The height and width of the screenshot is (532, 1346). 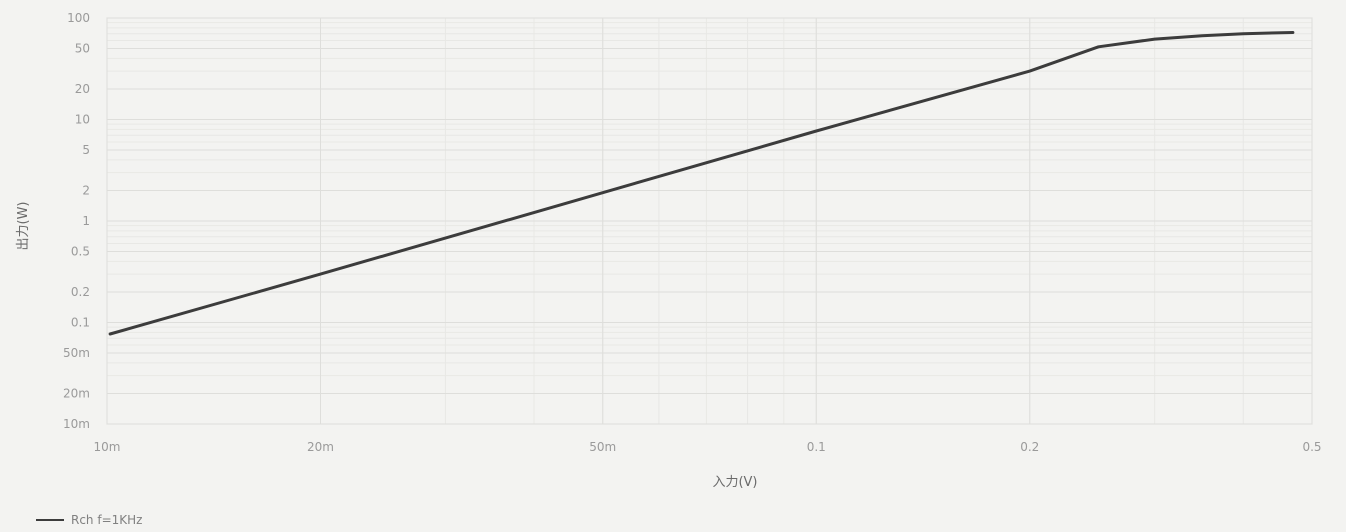 What do you see at coordinates (86, 190) in the screenshot?
I see `y-tick-label: 2` at bounding box center [86, 190].